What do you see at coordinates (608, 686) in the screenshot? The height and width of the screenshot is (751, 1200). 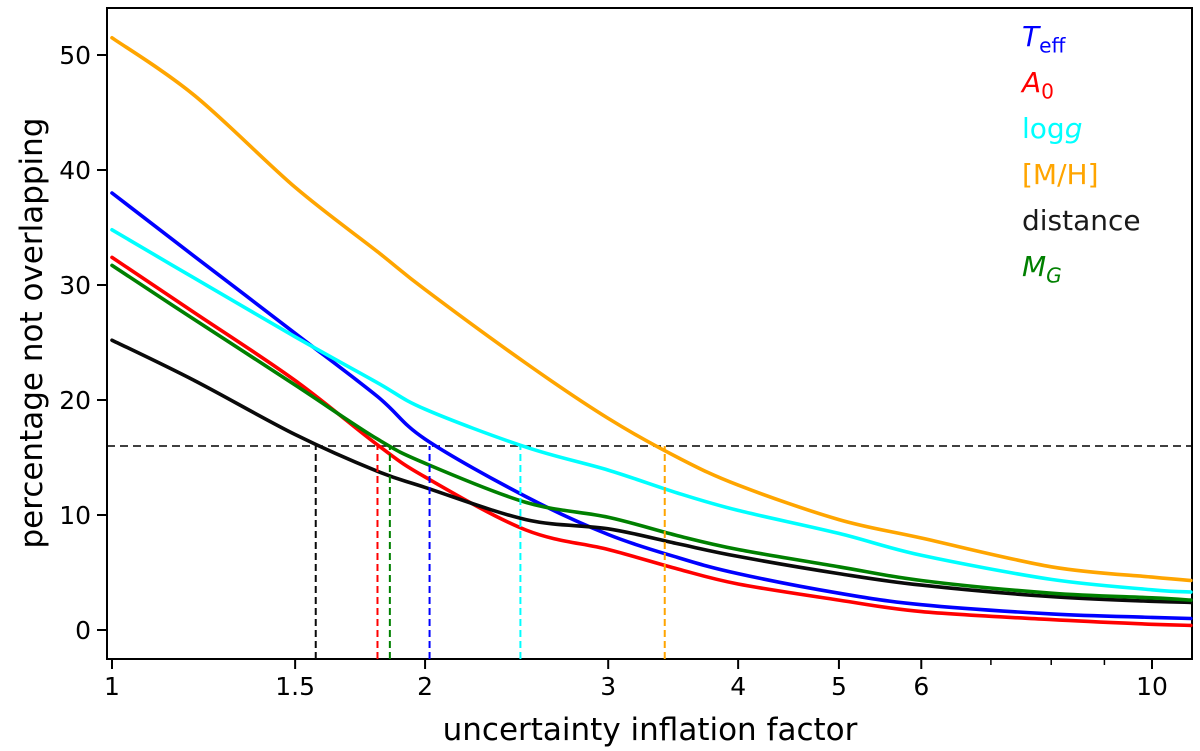 I see `x-tick-label: 3` at bounding box center [608, 686].